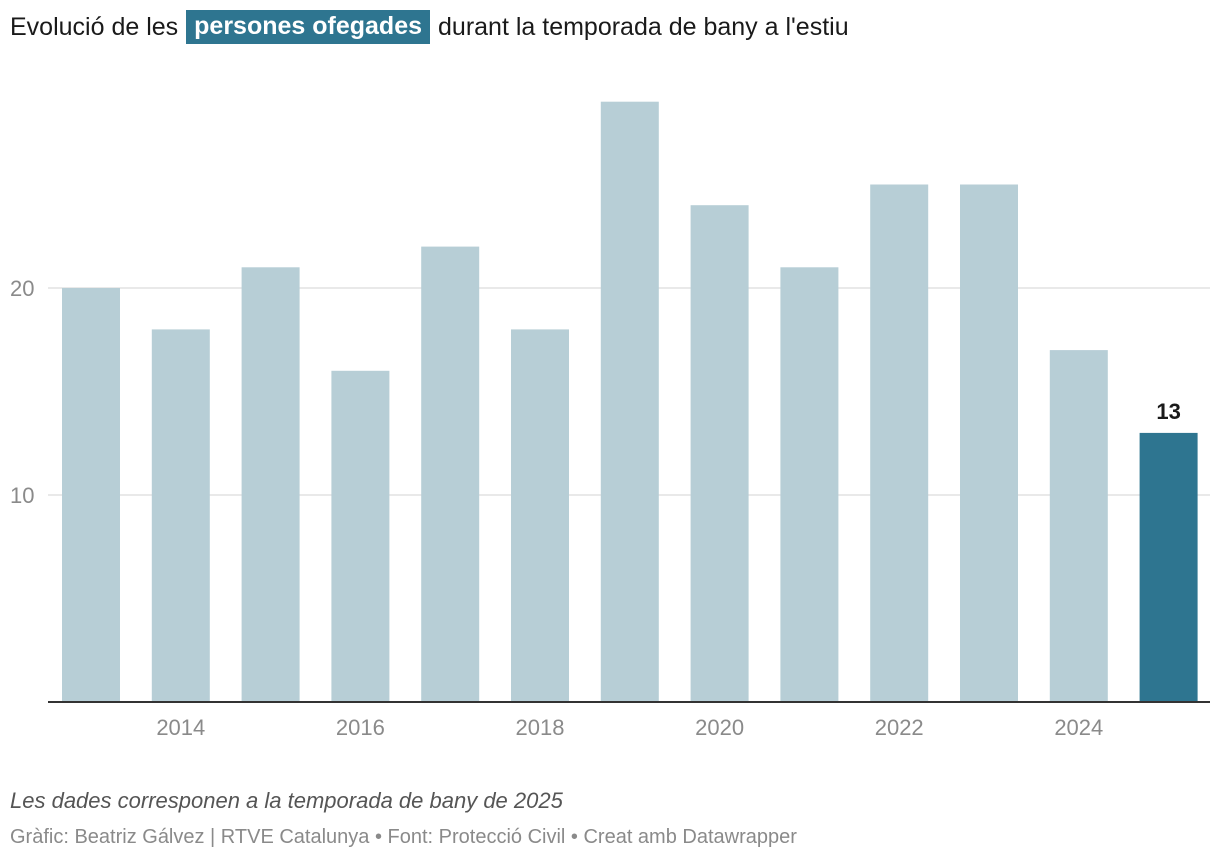 This screenshot has height=862, width=1220. I want to click on bar-2025, so click(1168, 567).